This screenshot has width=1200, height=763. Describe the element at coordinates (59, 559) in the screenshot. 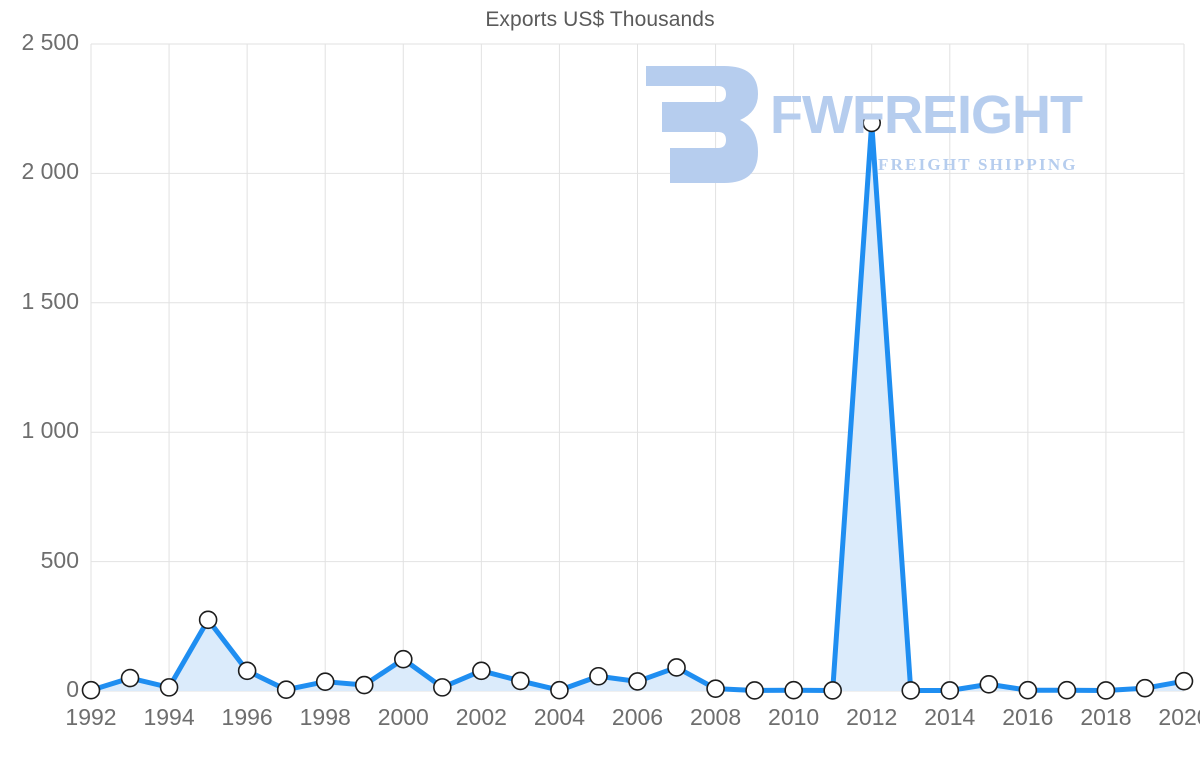

I see `y-axis-tick-label: 500` at that location.